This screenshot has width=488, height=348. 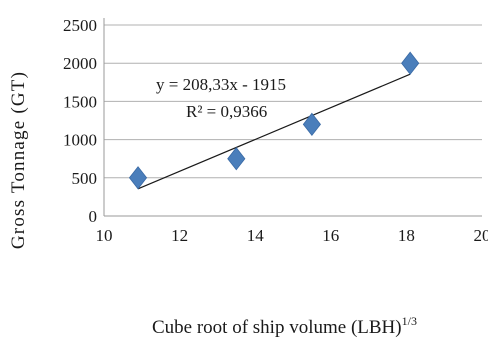 What do you see at coordinates (18, 160) in the screenshot?
I see `y-axis-title: Gross Tonnage (GT)` at bounding box center [18, 160].